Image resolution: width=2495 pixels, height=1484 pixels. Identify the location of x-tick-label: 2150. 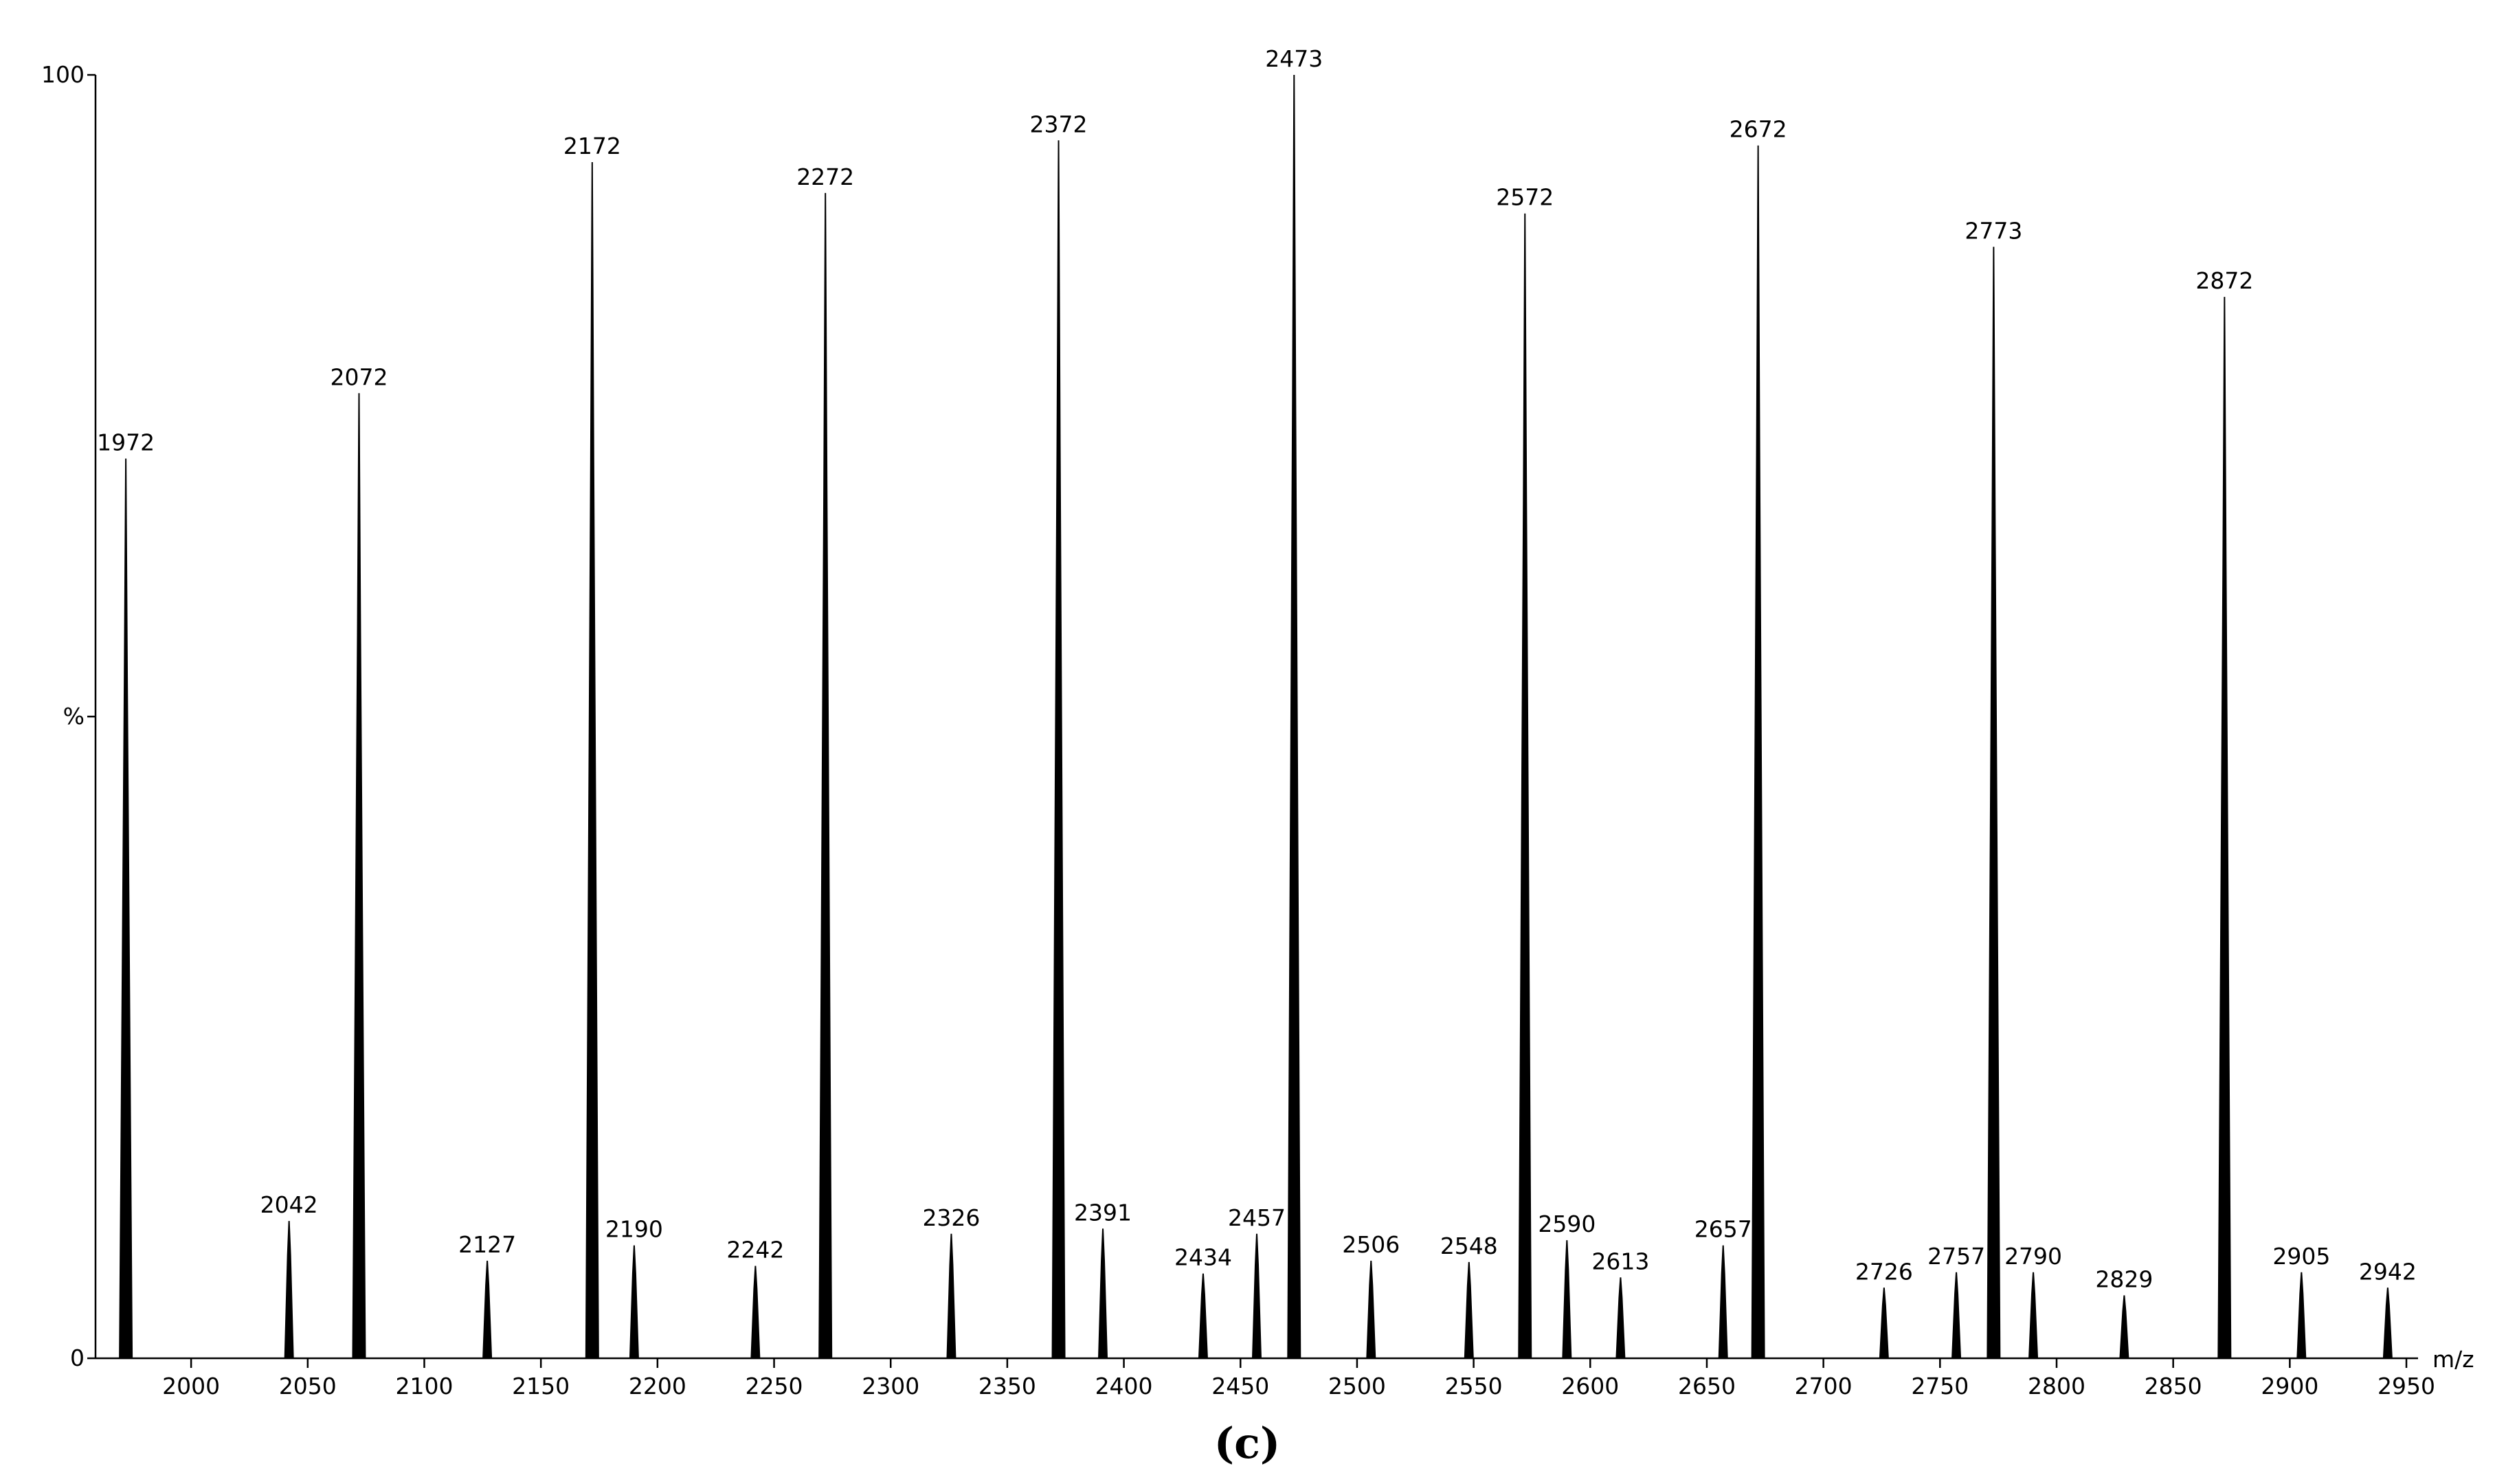
(541, 1386).